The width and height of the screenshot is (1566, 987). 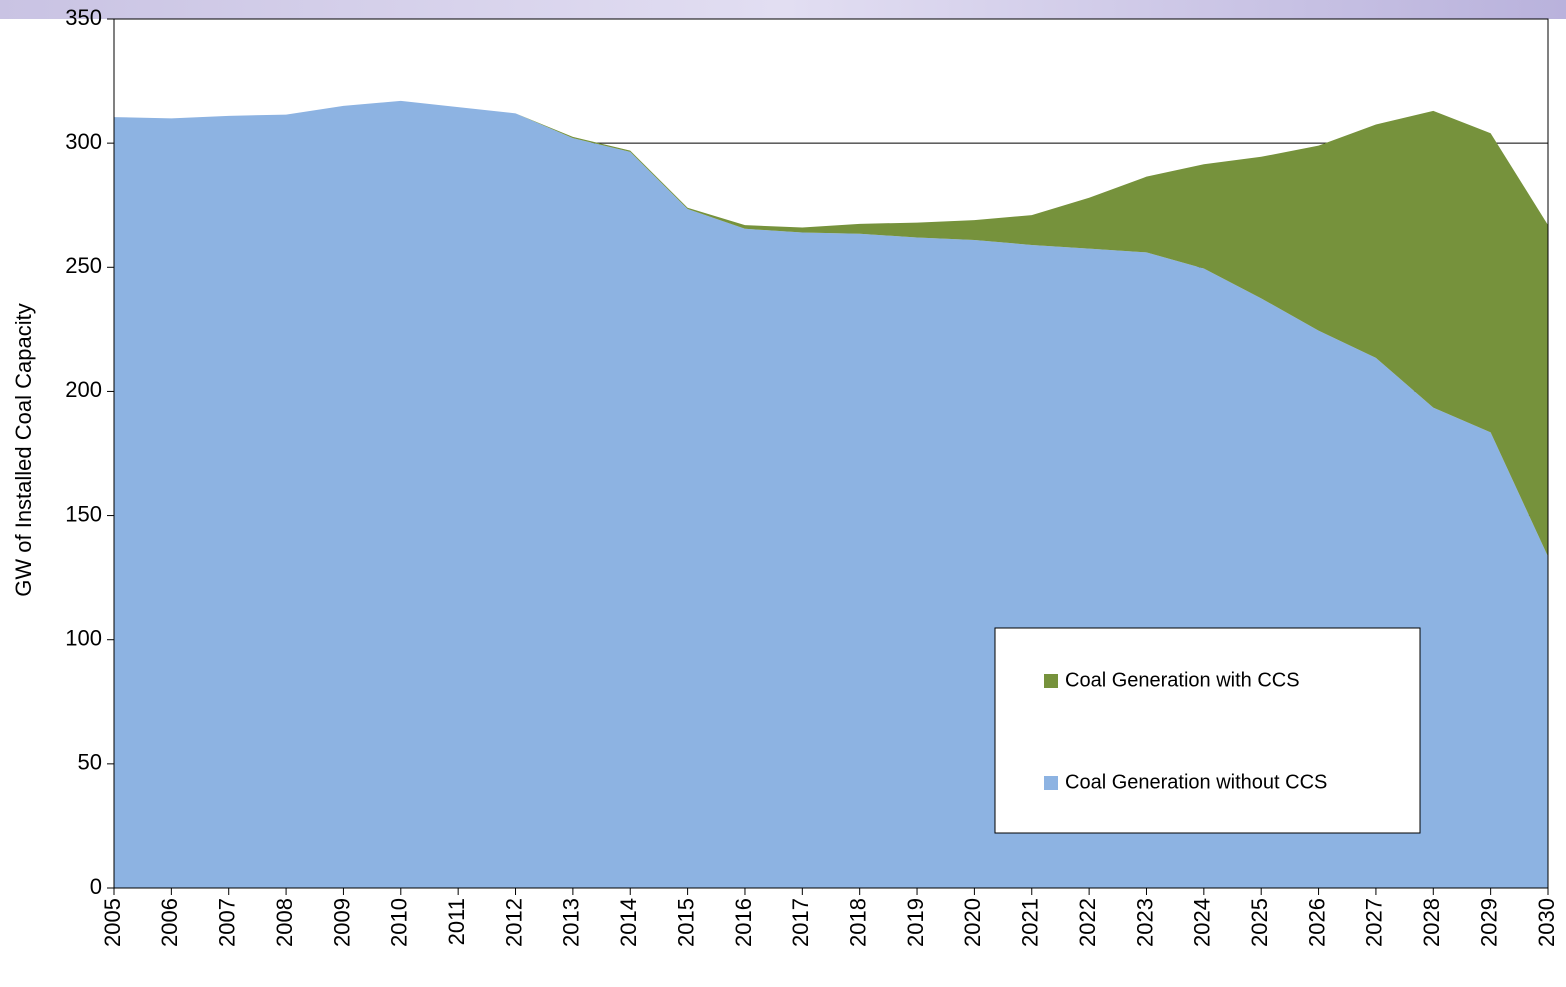 I want to click on y-axis-label: GW of Installed Coal Capacity, so click(x=23, y=449).